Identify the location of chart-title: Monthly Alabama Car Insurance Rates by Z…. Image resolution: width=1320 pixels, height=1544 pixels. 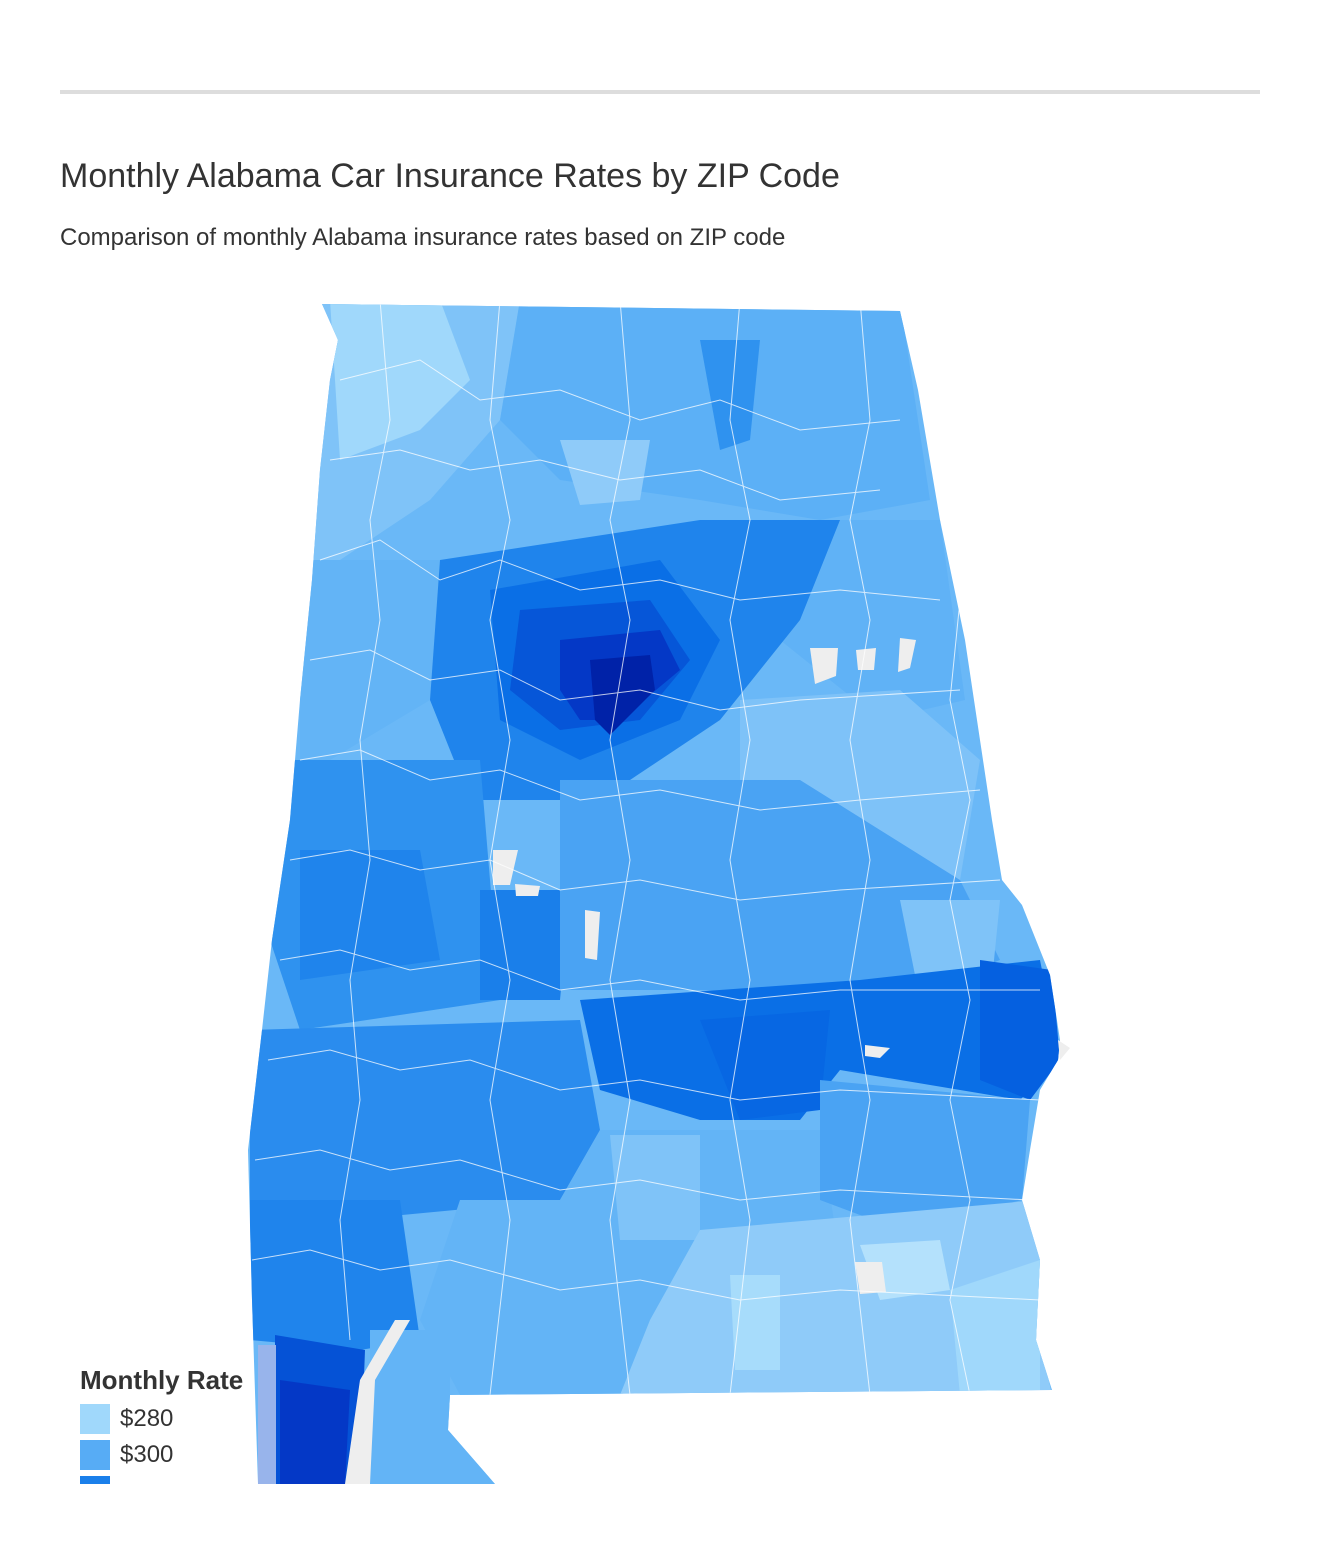
(450, 176).